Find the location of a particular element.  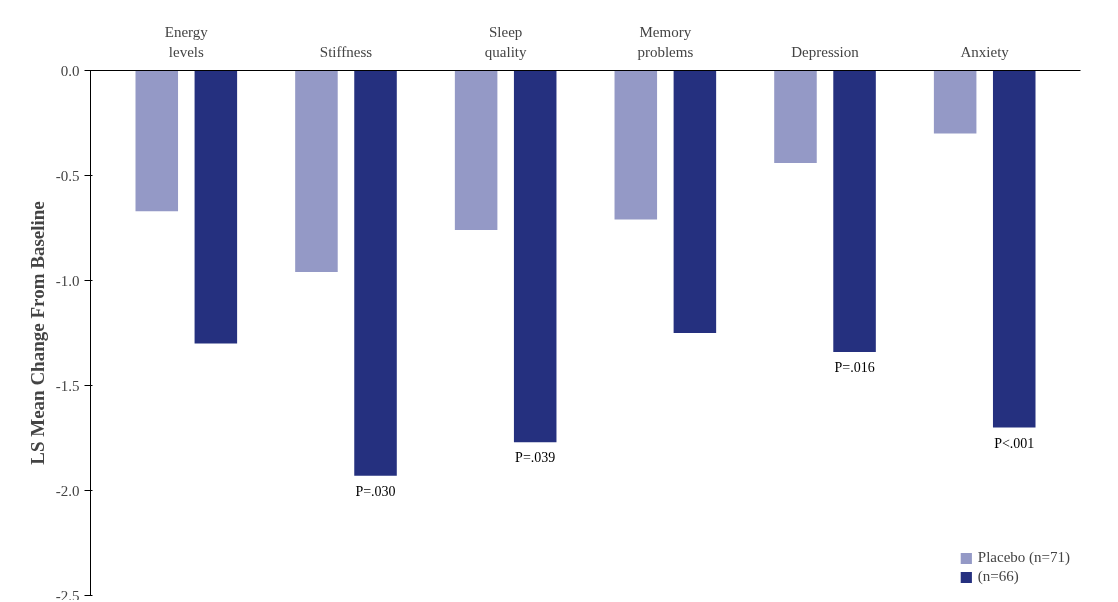

y-tick-label: -2.0 is located at coordinates (67, 490).